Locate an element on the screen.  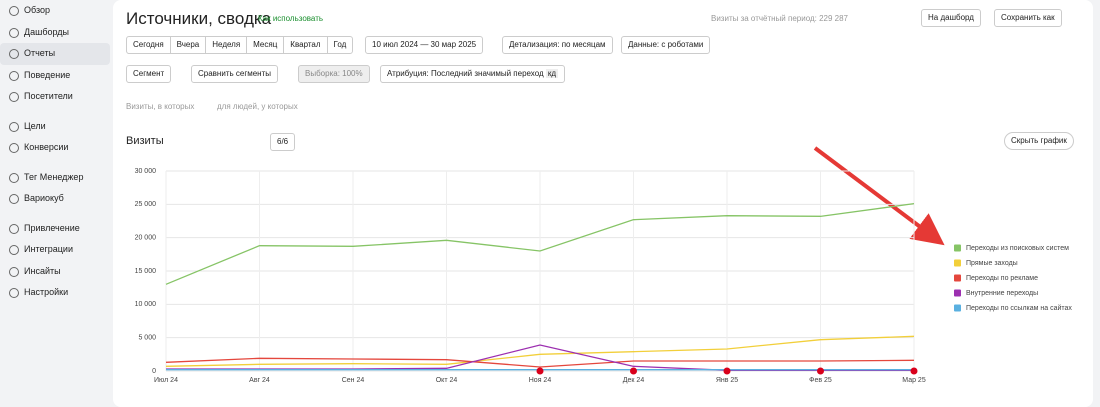
period-button: Вчера is located at coordinates (189, 45).